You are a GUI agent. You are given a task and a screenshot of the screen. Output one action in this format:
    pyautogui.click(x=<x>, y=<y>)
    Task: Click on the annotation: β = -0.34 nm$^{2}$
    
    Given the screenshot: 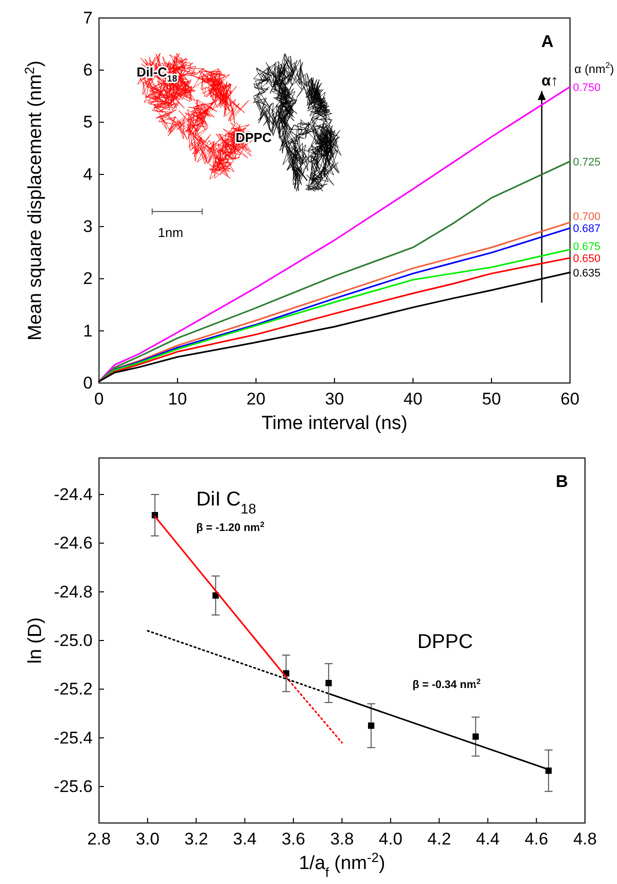 What is the action you would take?
    pyautogui.click(x=446, y=683)
    